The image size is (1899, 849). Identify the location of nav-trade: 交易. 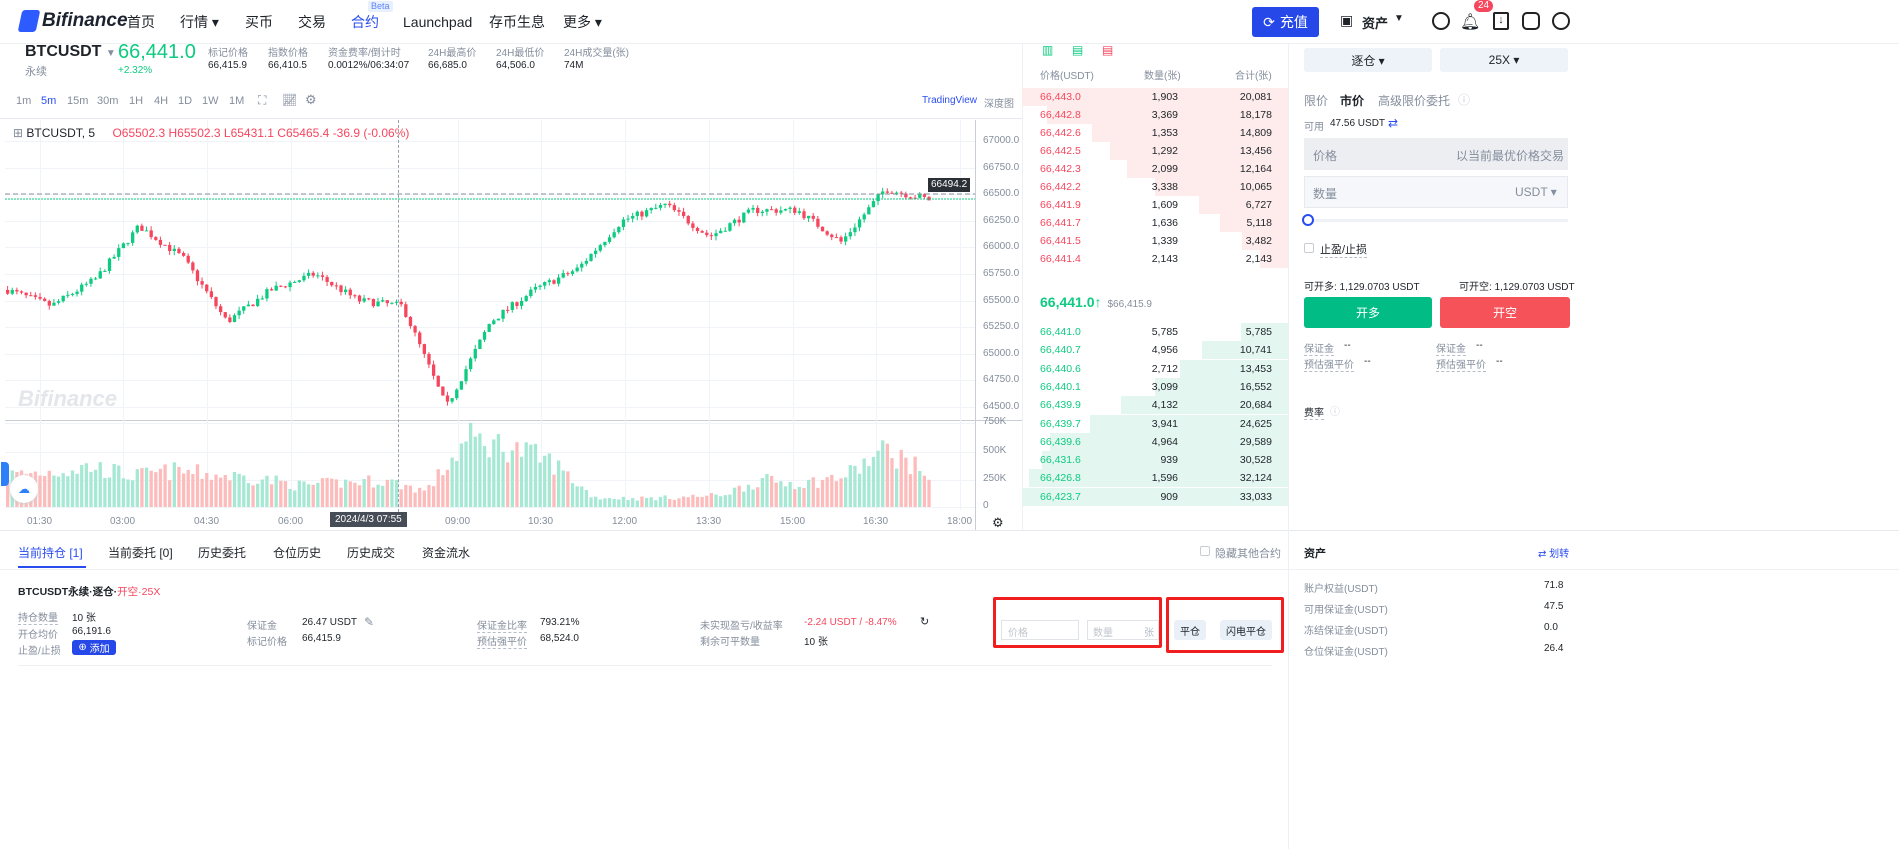
(312, 22).